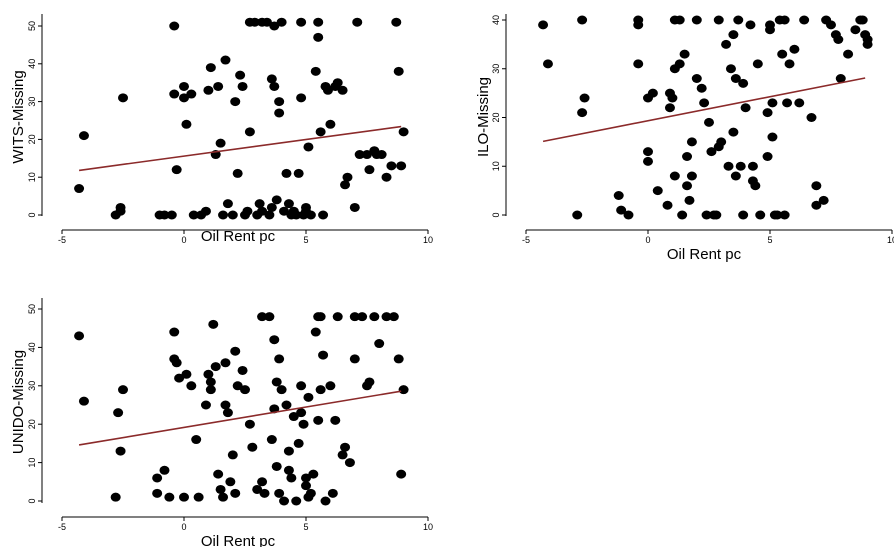 This screenshot has width=894, height=547. What do you see at coordinates (483, 117) in the screenshot?
I see `y-axis-title: ILO-Missing` at bounding box center [483, 117].